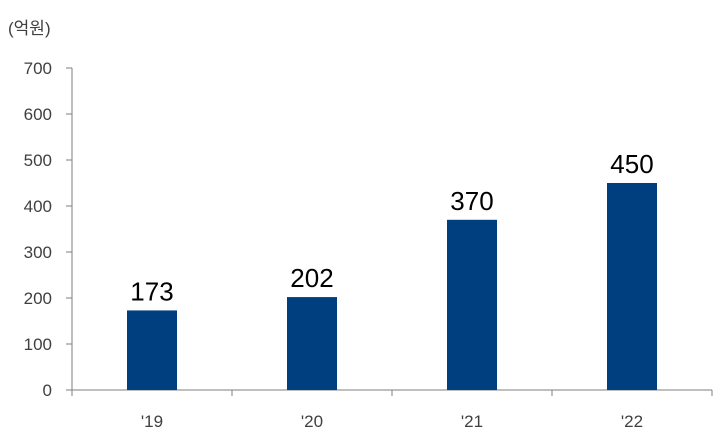 This screenshot has height=440, width=720. What do you see at coordinates (47, 390) in the screenshot?
I see `y-tick-label: 0` at bounding box center [47, 390].